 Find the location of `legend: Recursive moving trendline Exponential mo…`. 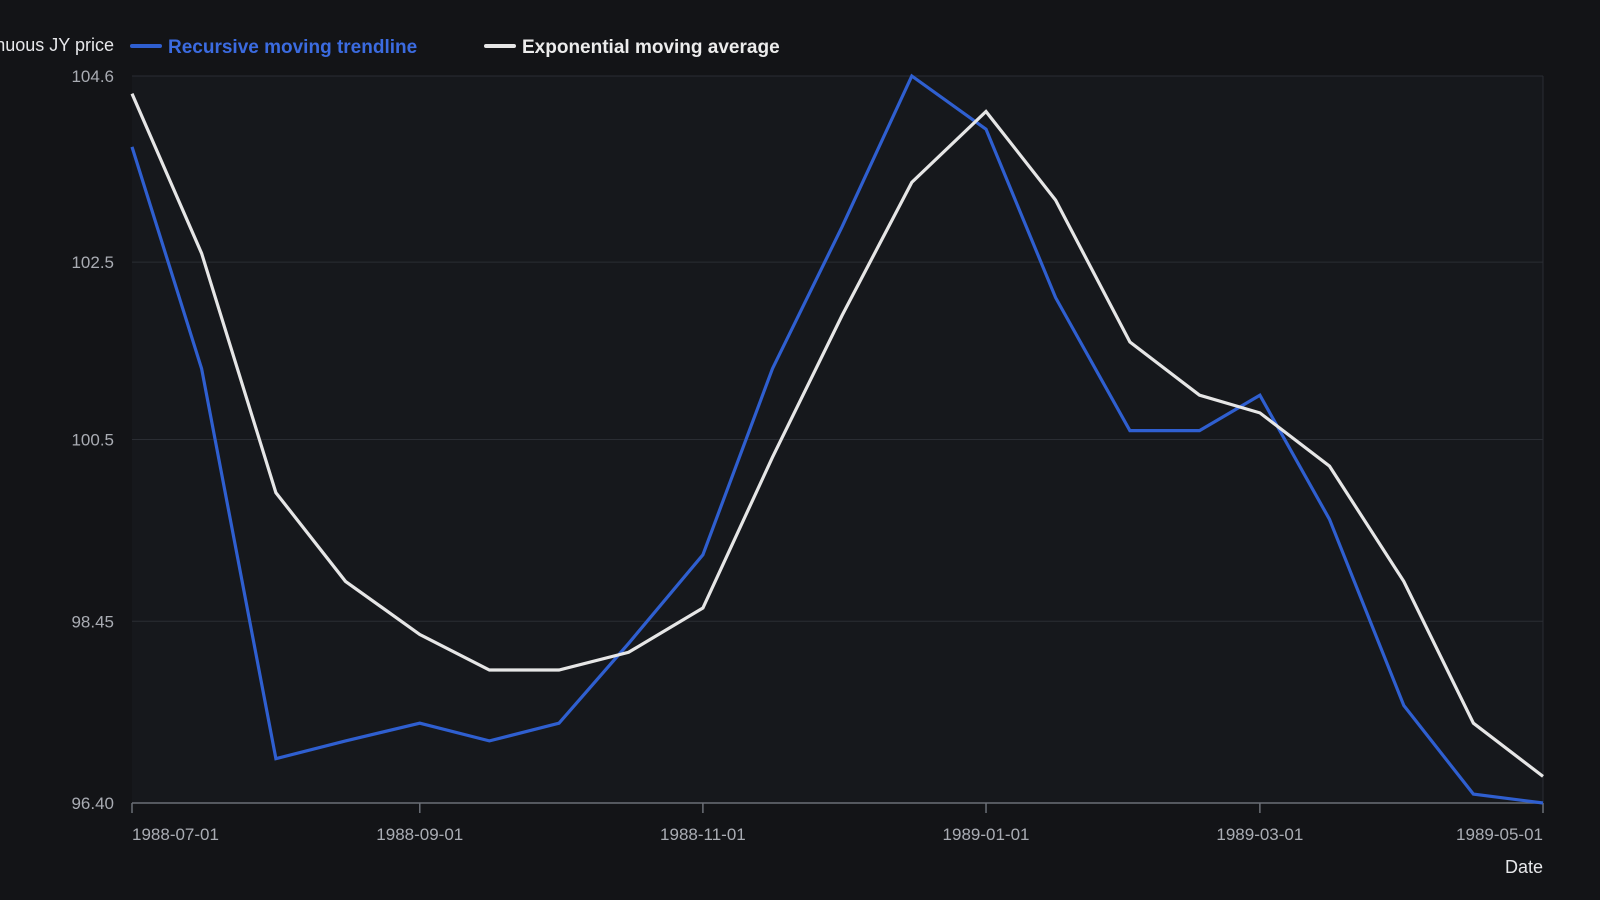

legend: Recursive moving trendline Exponential mo… is located at coordinates (455, 47).